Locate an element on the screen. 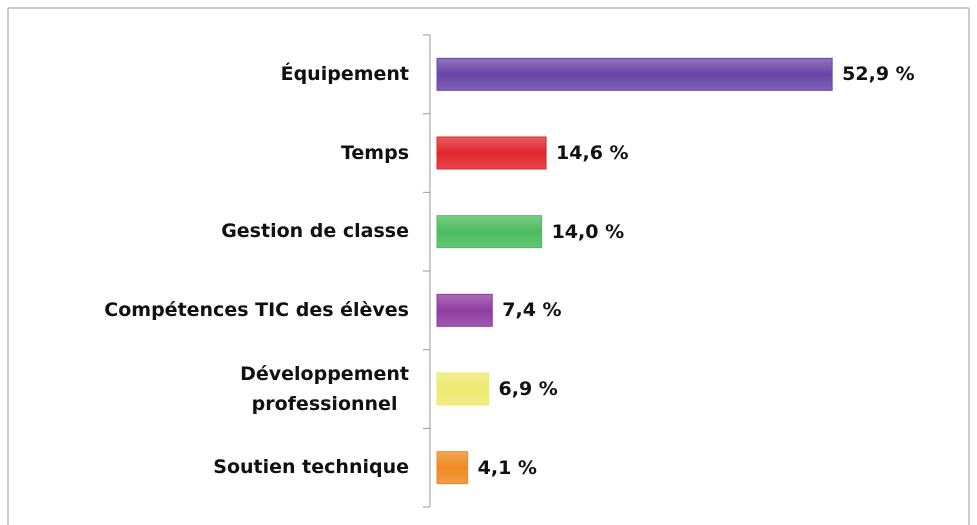 The image size is (977, 525). category-label-box: Compétences TIC des élèves is located at coordinates (209, 310).